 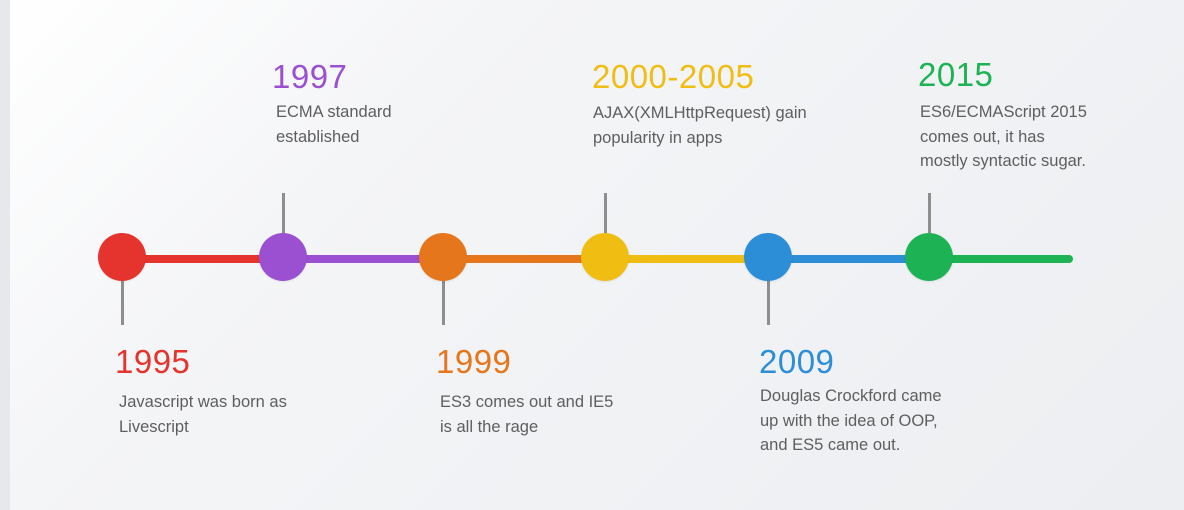 I want to click on event-text-1997: ECMA standard established, so click(x=334, y=124).